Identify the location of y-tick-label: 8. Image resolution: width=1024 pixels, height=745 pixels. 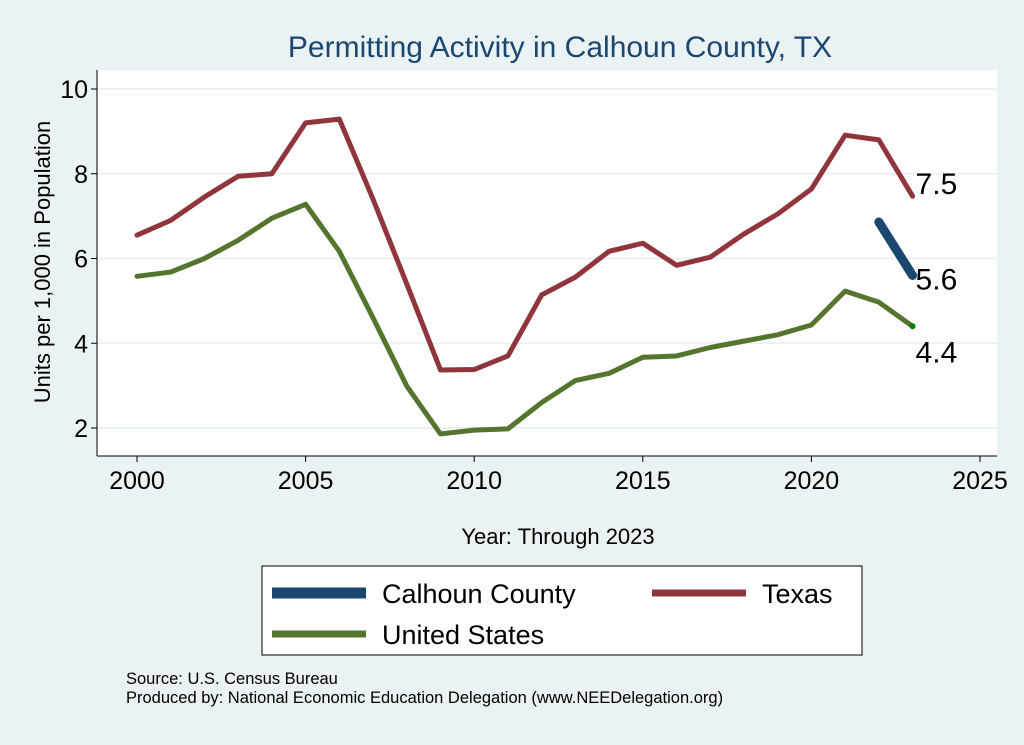
(81, 175).